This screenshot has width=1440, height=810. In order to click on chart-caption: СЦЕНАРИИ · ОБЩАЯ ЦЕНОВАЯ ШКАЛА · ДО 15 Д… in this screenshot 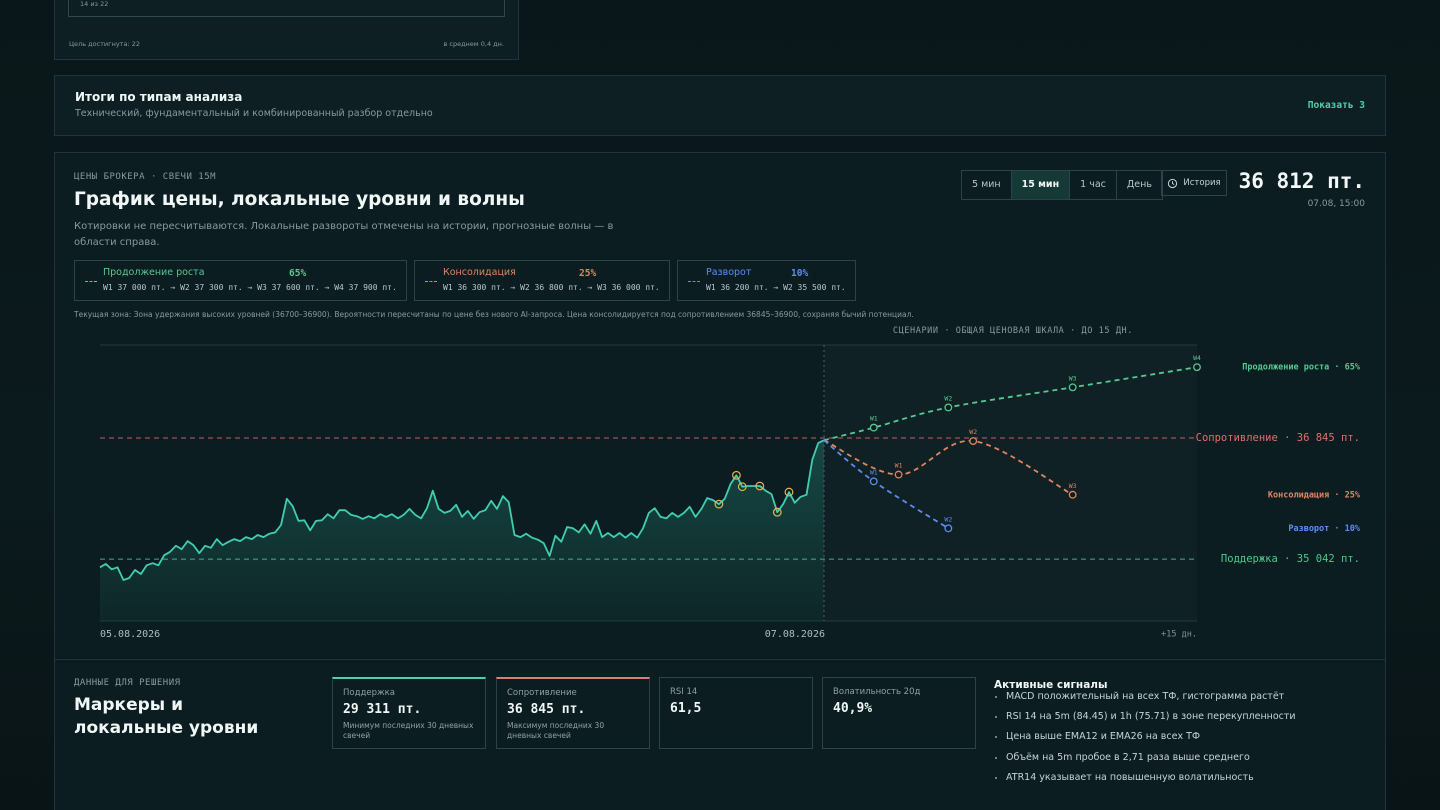, I will do `click(1012, 331)`.